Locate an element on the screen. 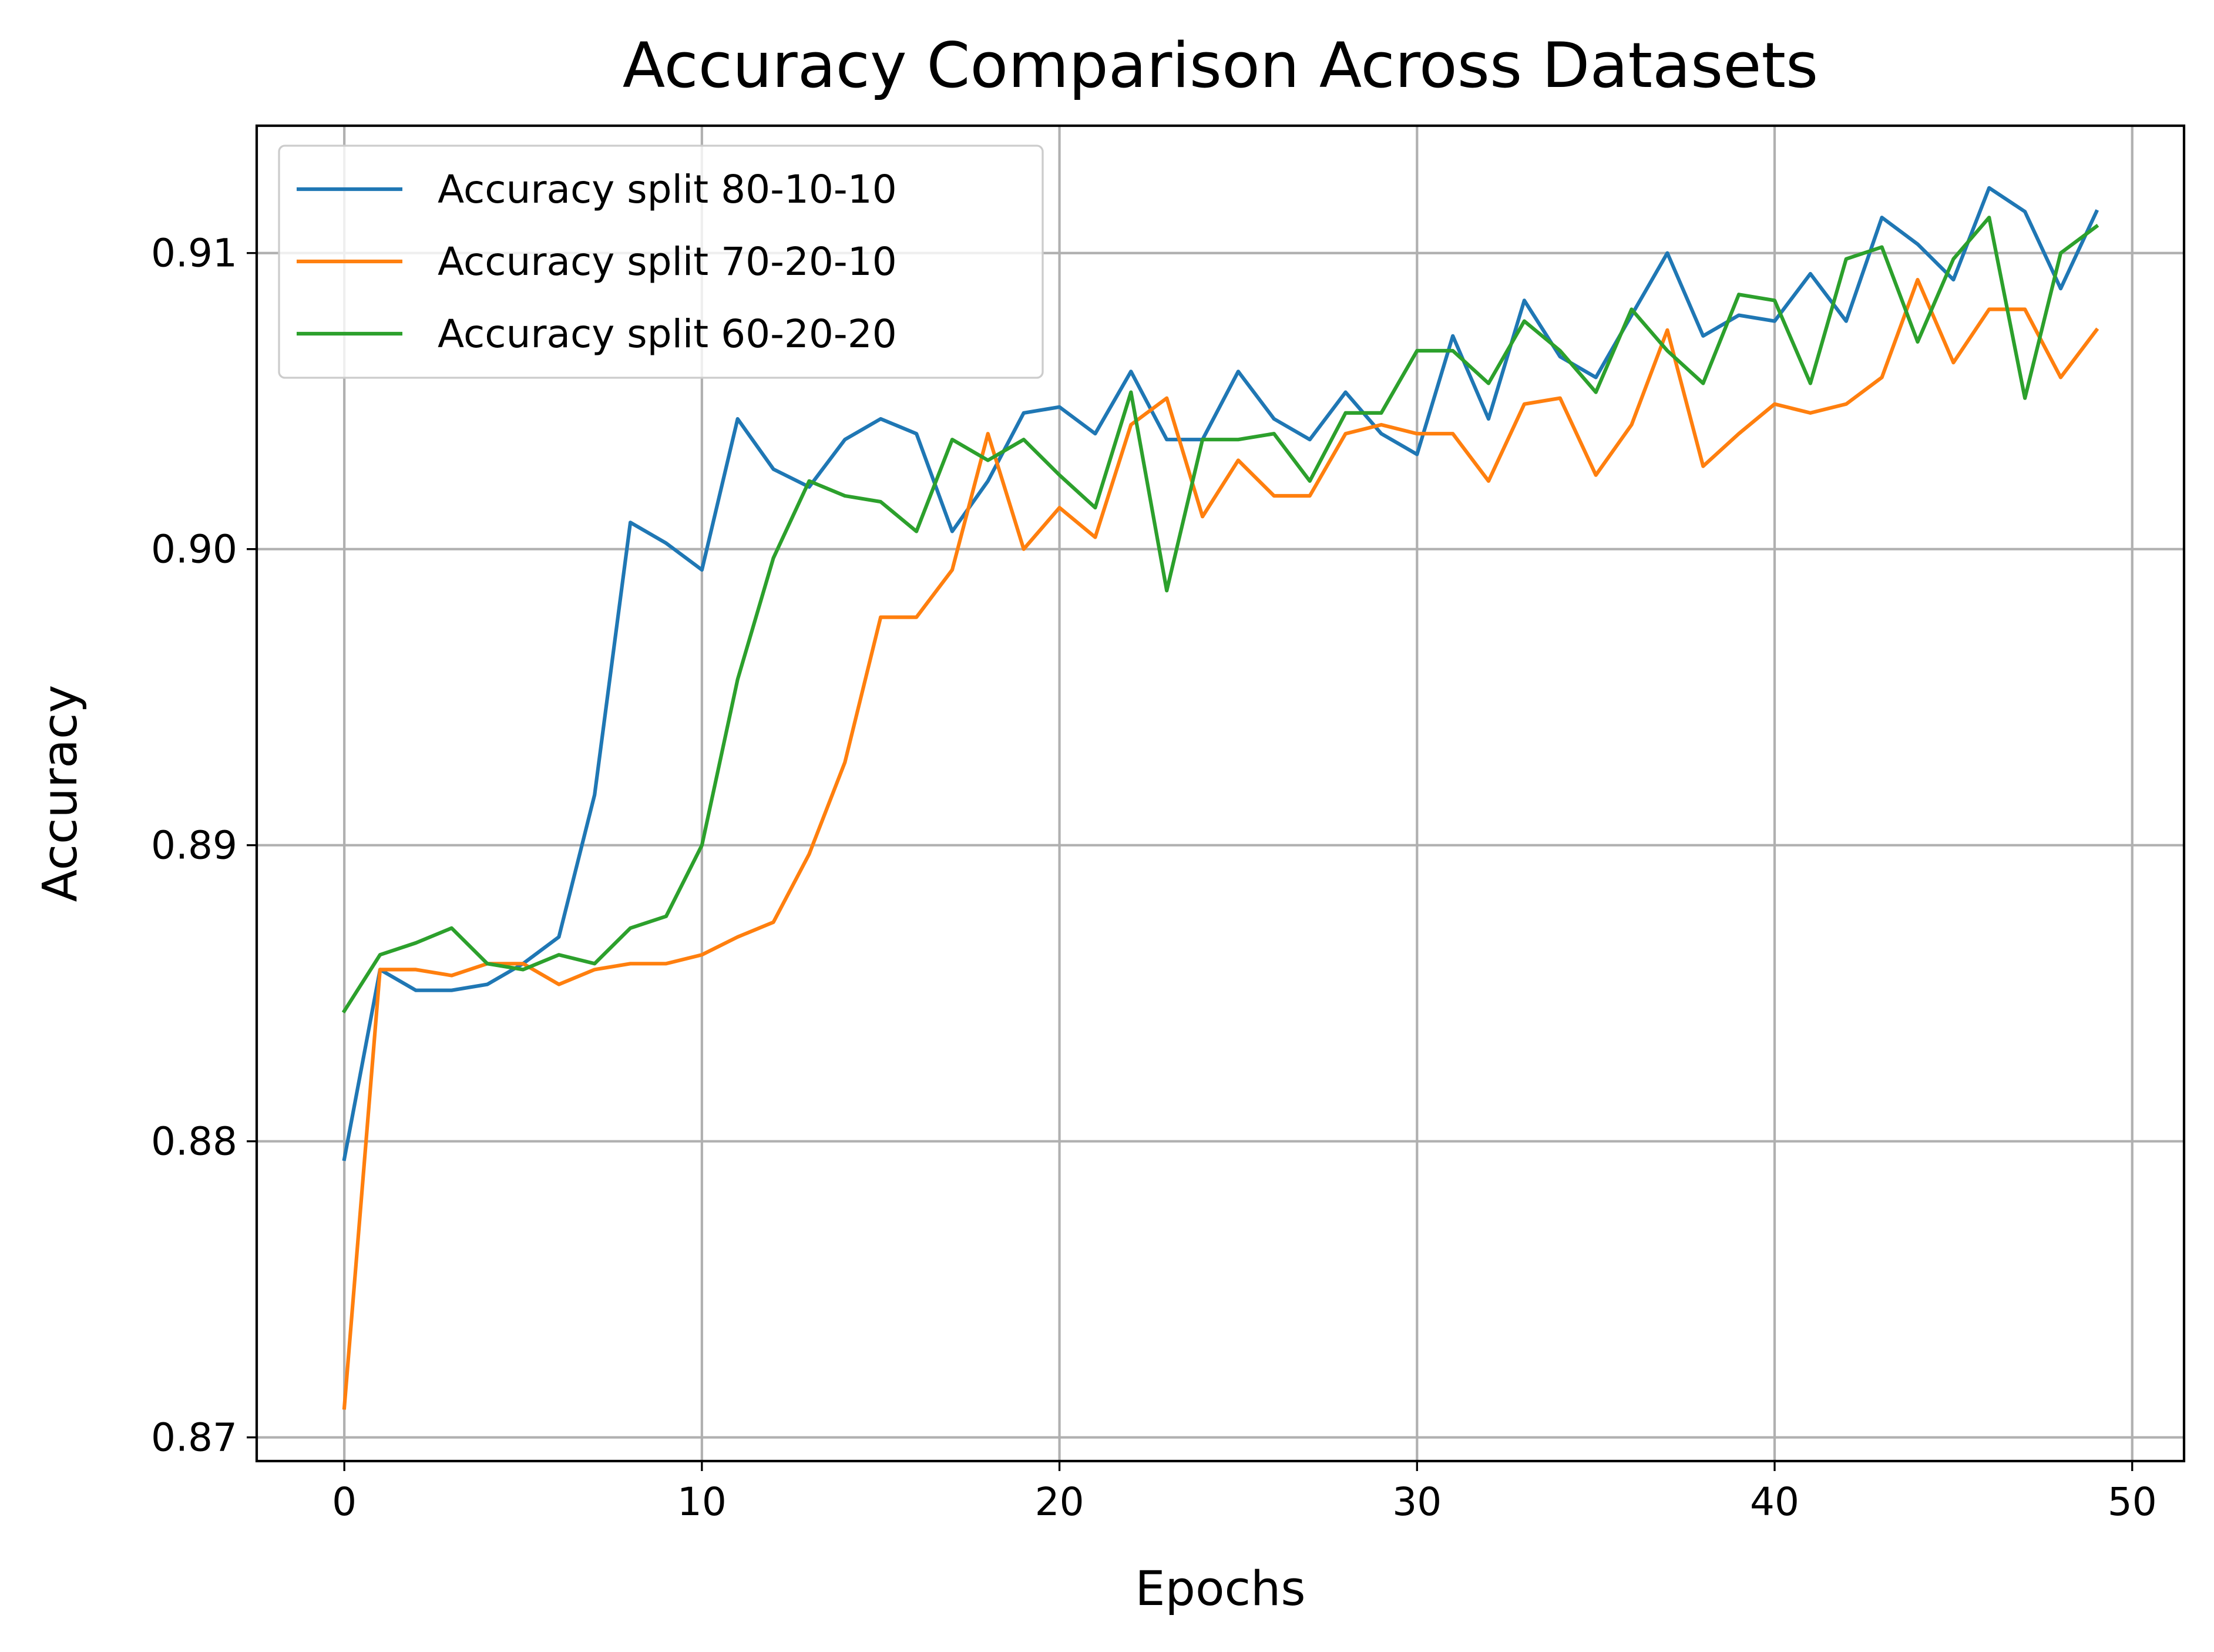 This screenshot has height=1652, width=2214. chart-title: Accuracy Comparison Across Datasets is located at coordinates (1220, 65).